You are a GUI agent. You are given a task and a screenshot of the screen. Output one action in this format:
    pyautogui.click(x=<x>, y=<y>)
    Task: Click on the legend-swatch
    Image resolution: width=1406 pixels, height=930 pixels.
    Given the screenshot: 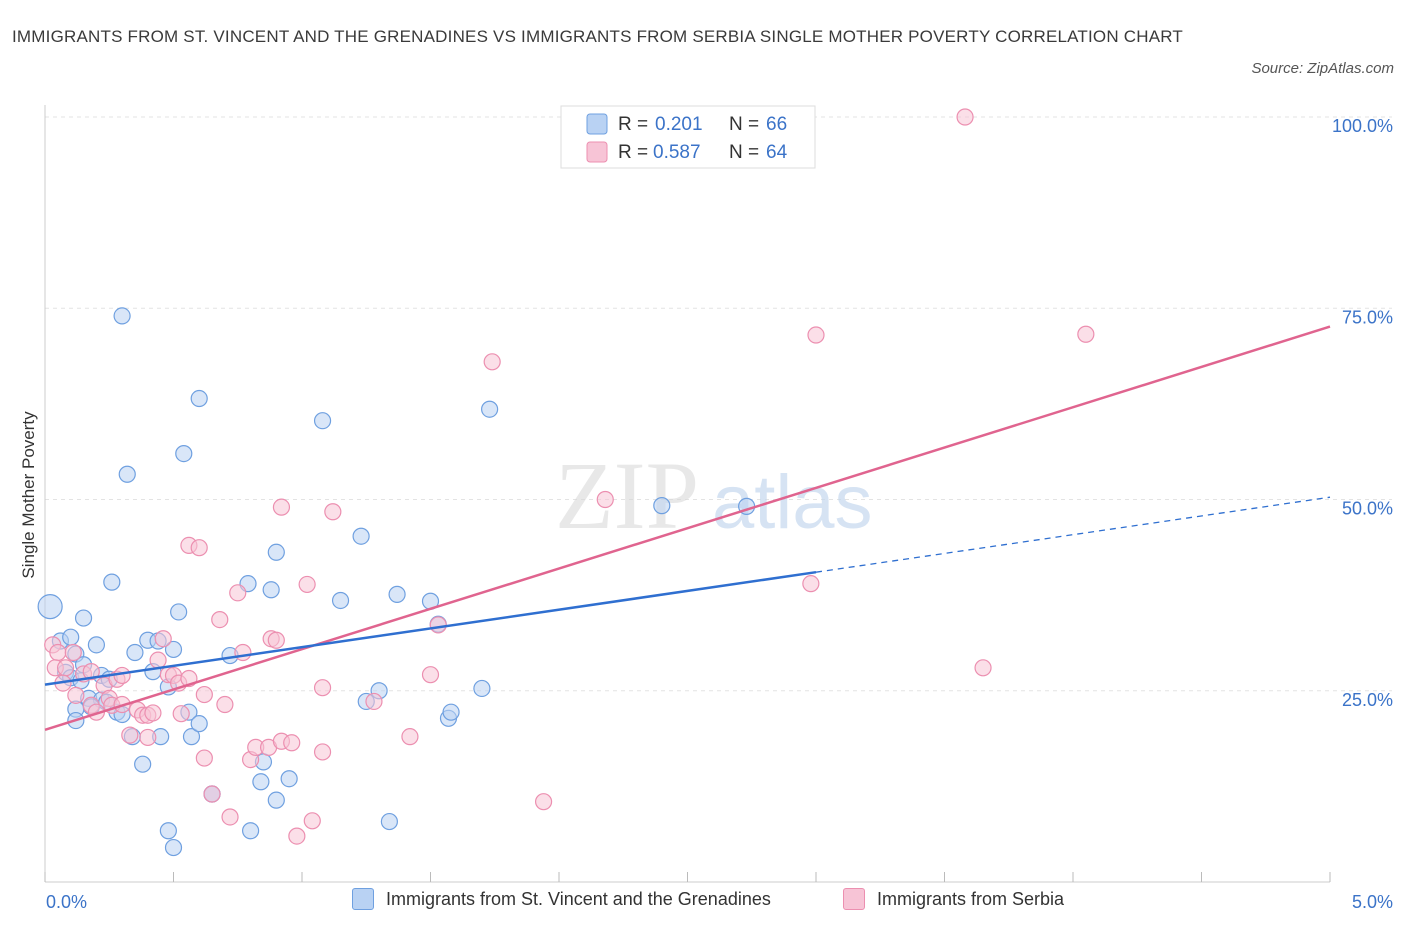 What is the action you would take?
    pyautogui.click(x=854, y=899)
    